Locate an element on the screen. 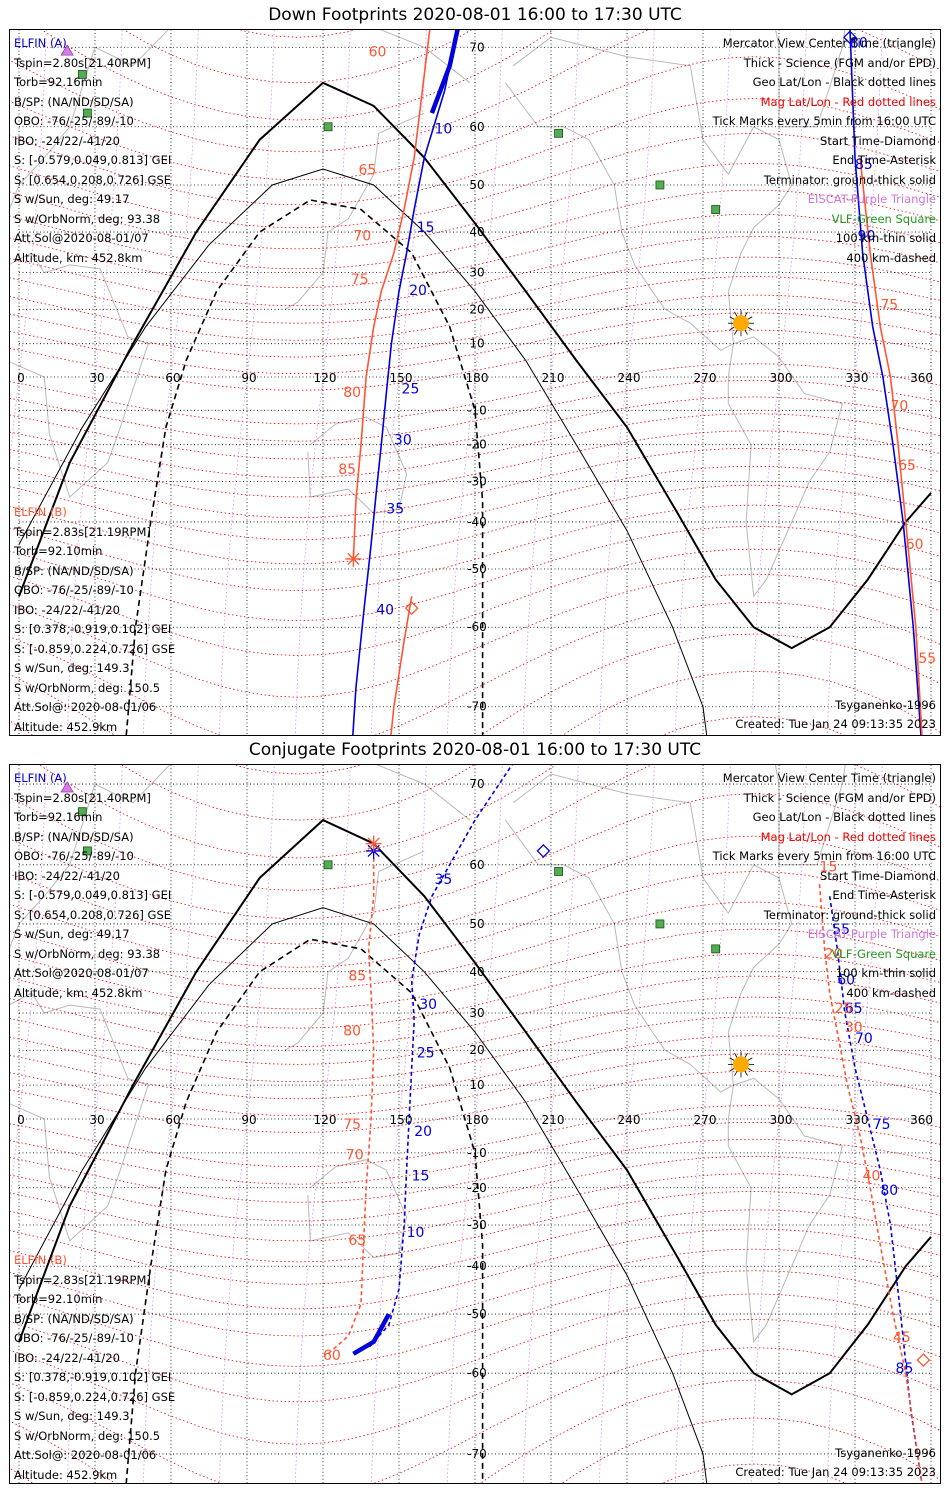 The height and width of the screenshot is (1500, 950). info-line: S: [-0.859,0.224,0.726] GSE is located at coordinates (95, 1396).